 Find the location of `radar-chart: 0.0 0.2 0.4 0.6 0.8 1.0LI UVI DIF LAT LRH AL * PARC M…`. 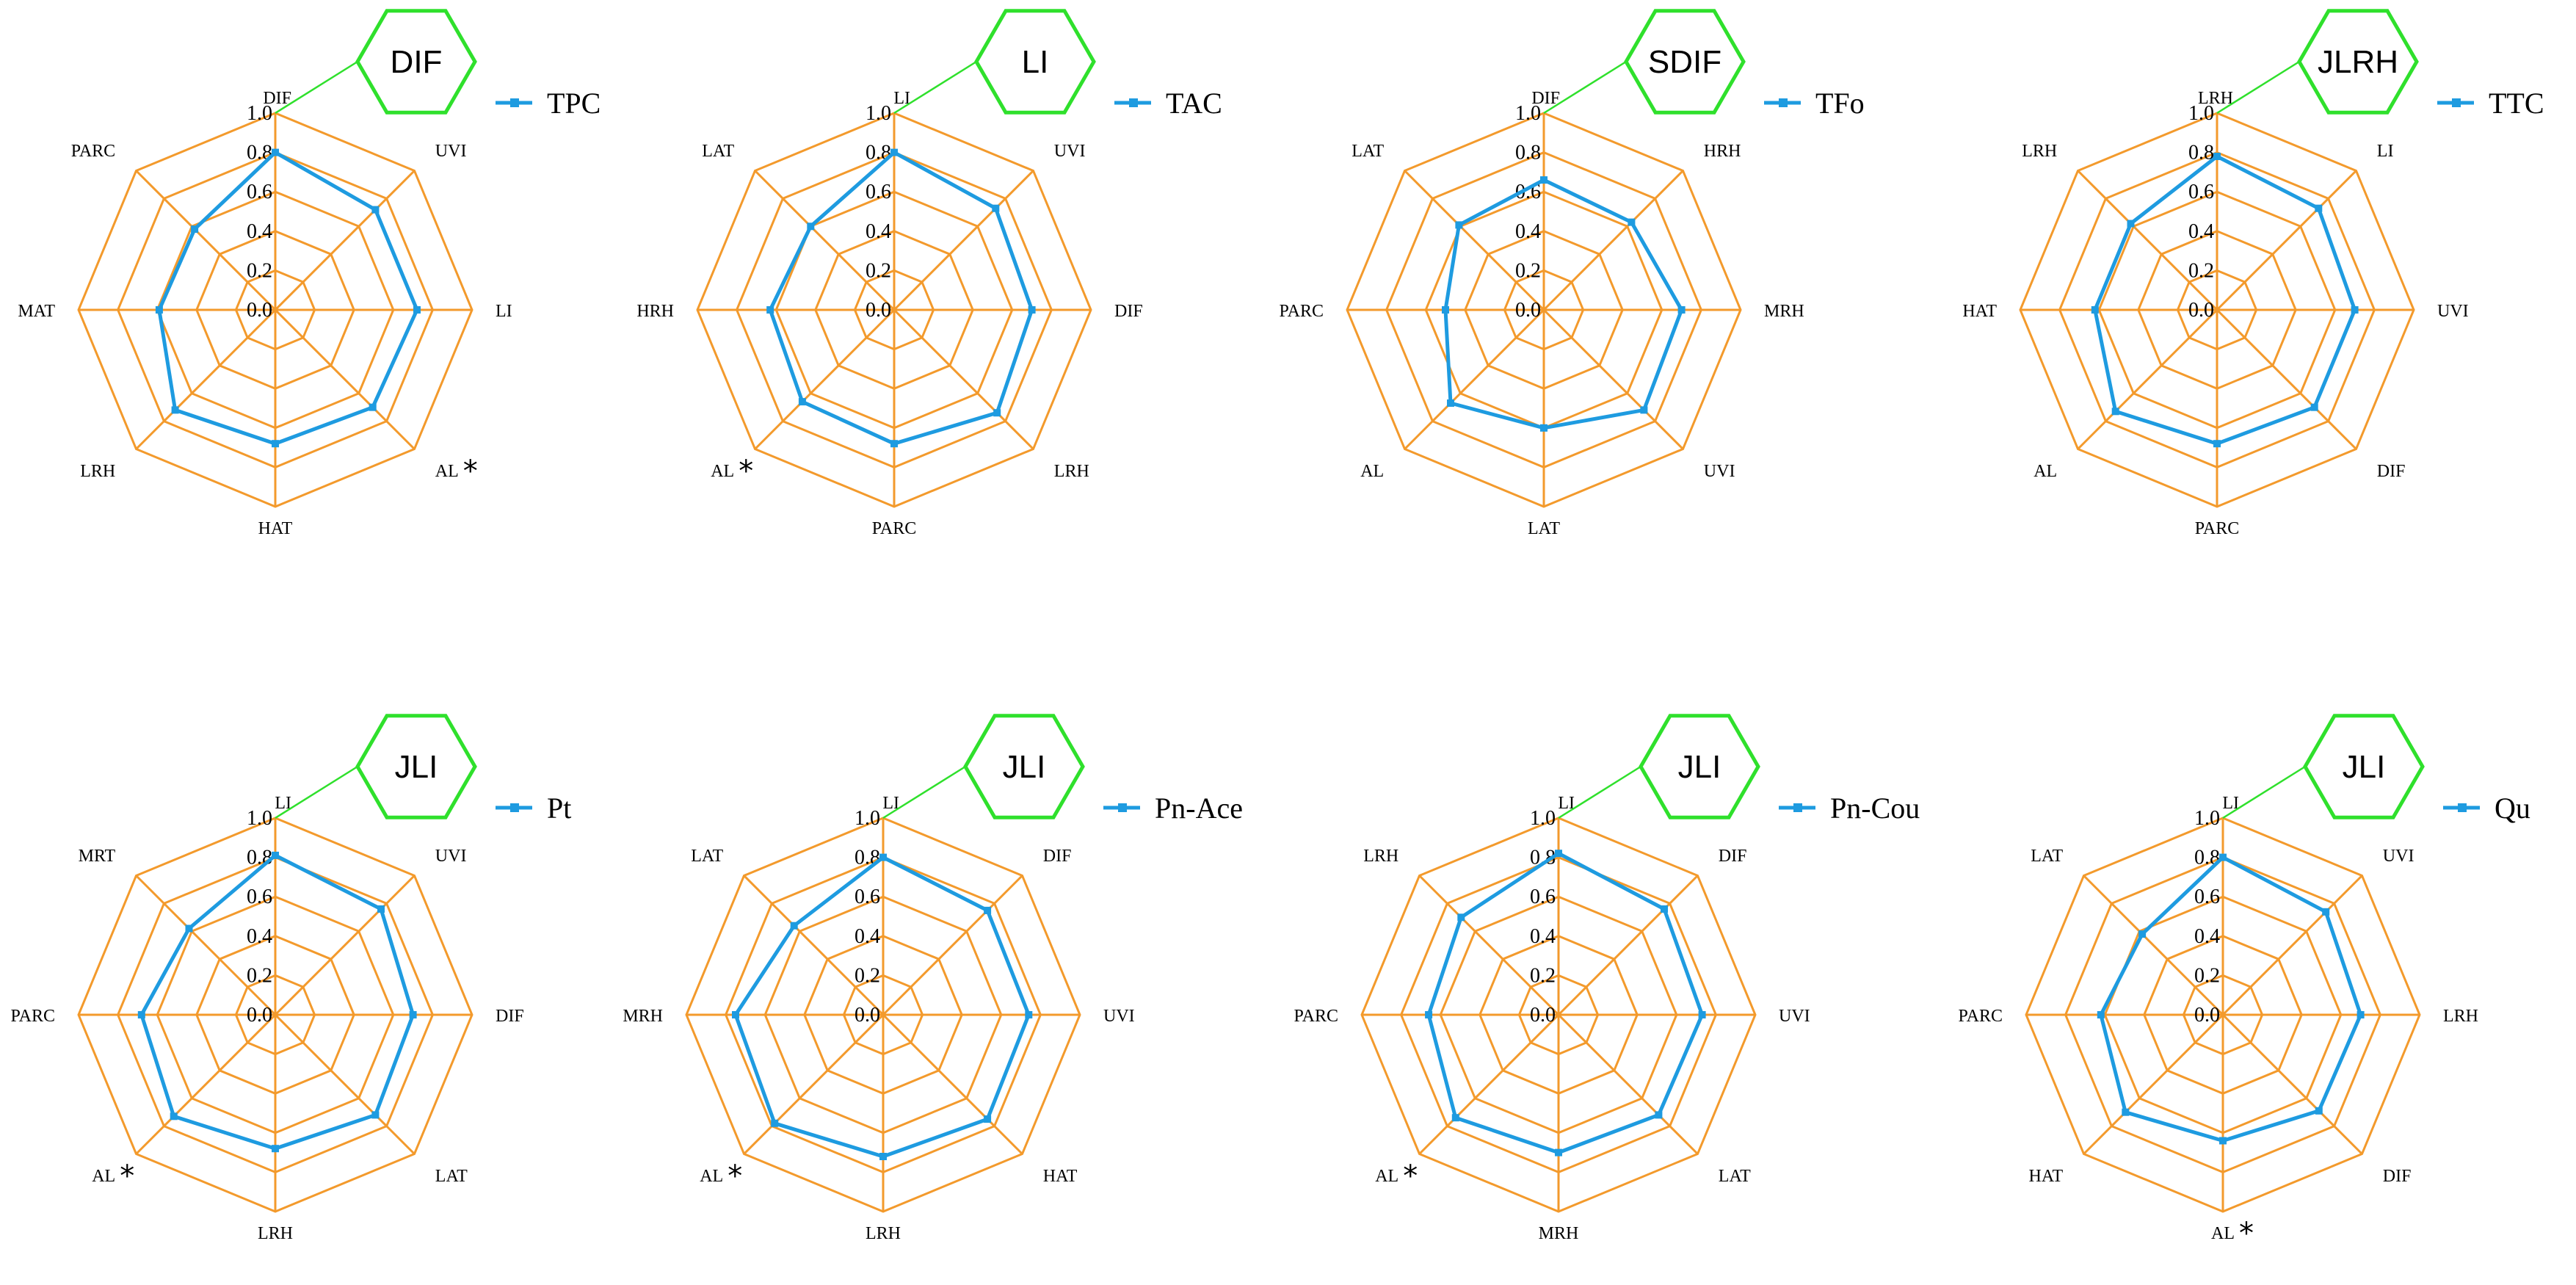

radar-chart: 0.0 0.2 0.4 0.6 0.8 1.0LI UVI DIF LAT LRH AL * PARC M… is located at coordinates (291, 979).